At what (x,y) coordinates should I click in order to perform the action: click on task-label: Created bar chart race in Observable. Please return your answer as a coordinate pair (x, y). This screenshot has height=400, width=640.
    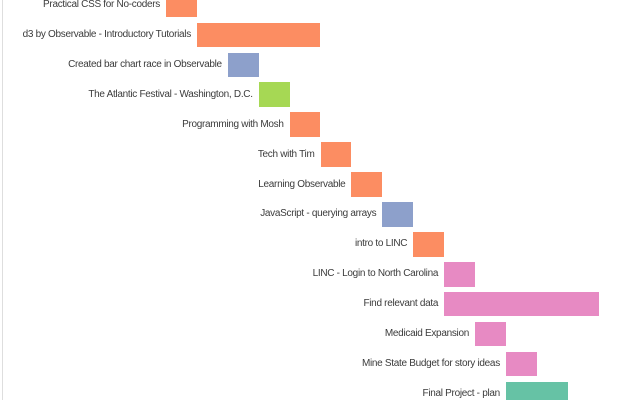
    Looking at the image, I should click on (145, 64).